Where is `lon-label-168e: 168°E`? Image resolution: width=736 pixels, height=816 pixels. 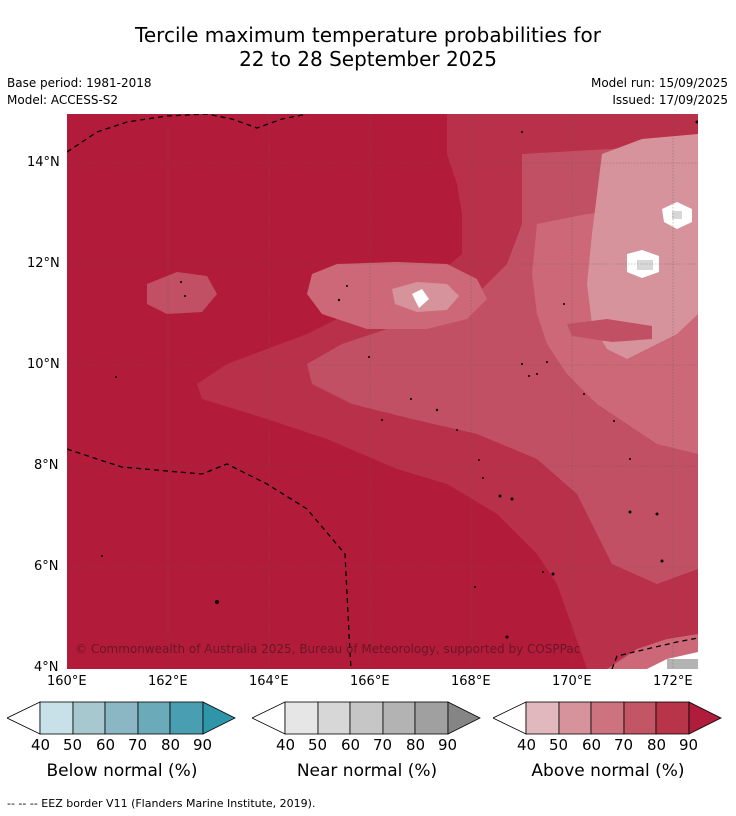
lon-label-168e: 168°E is located at coordinates (471, 681).